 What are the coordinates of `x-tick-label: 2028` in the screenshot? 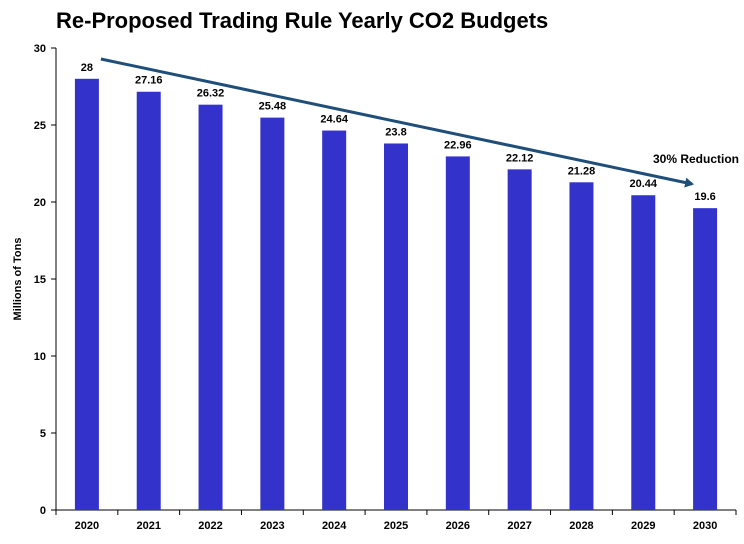 It's located at (581, 526).